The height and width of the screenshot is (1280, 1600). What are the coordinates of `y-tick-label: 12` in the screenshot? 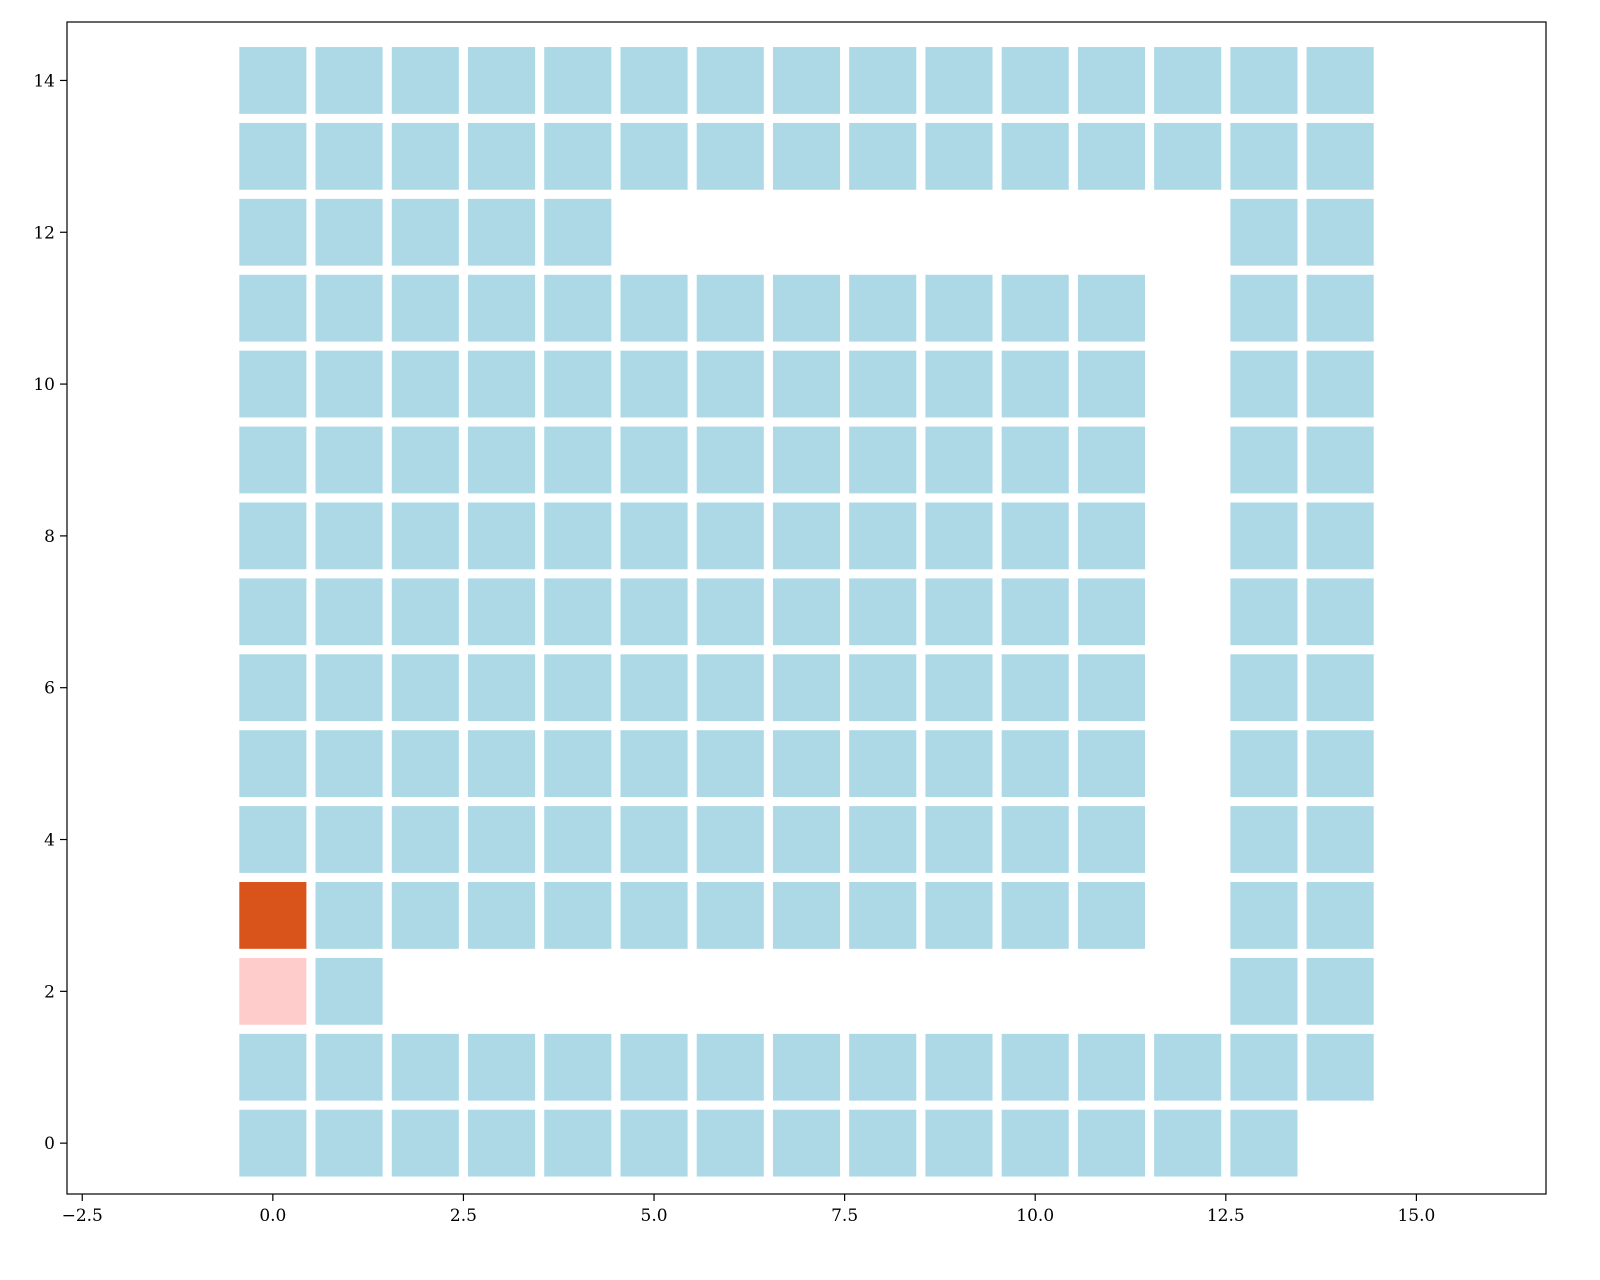 It's located at (44, 233).